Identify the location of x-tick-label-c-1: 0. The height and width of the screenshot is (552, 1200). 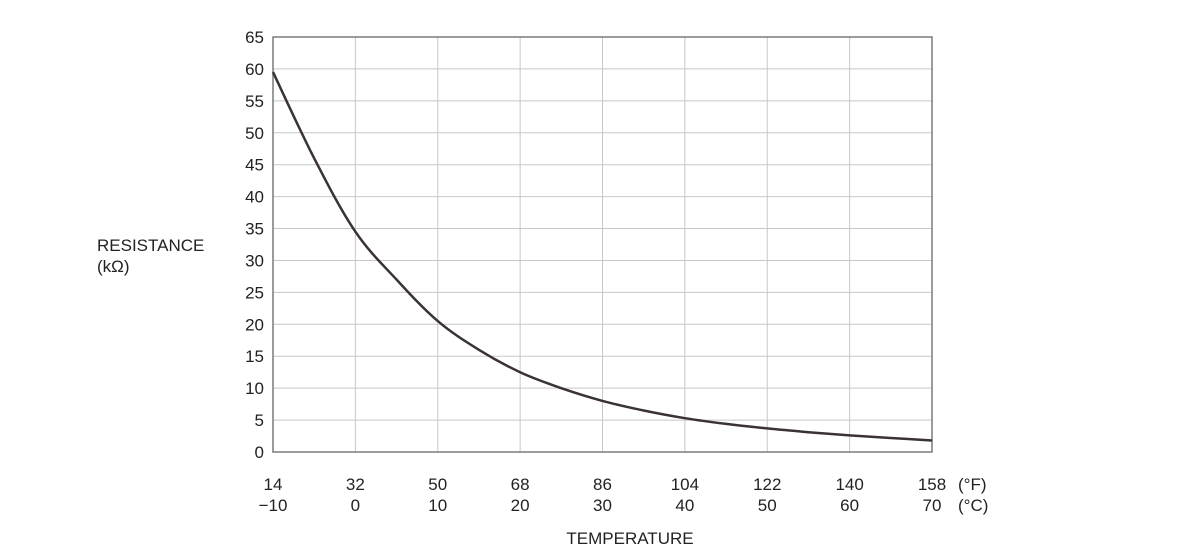
(355, 505).